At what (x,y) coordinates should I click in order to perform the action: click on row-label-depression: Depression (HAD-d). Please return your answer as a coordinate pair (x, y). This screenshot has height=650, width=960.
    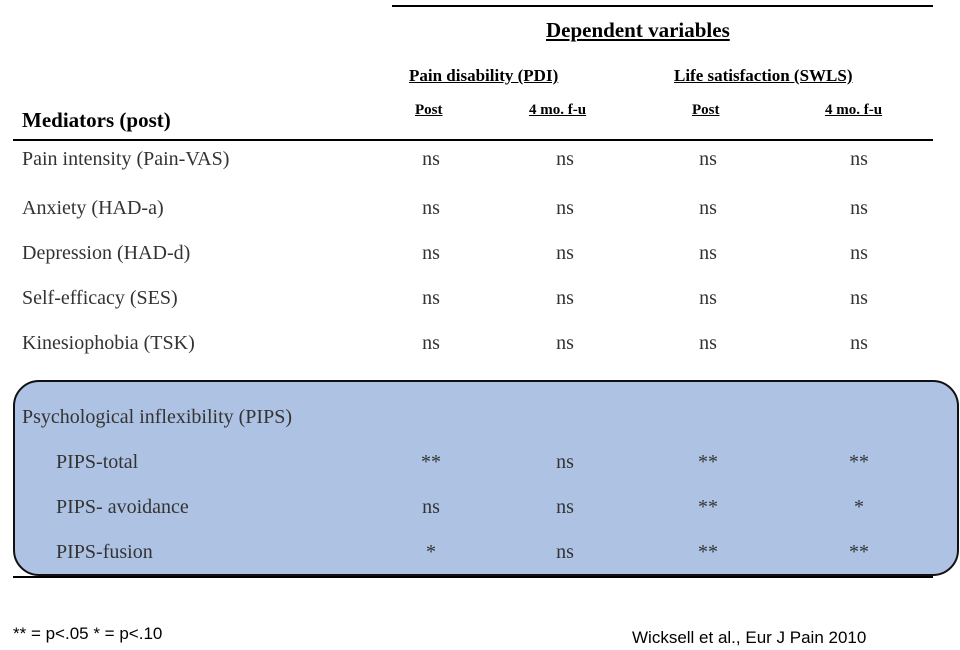
    Looking at the image, I should click on (106, 253).